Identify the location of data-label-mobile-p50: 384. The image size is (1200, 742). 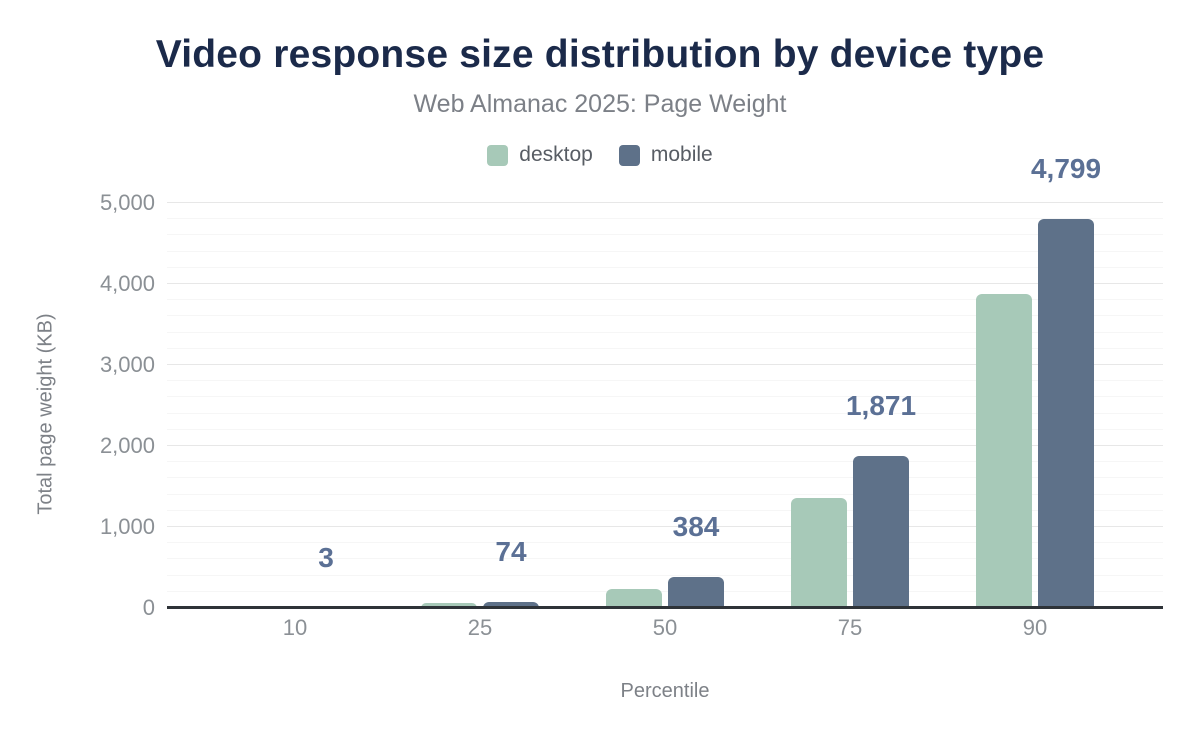
(696, 526).